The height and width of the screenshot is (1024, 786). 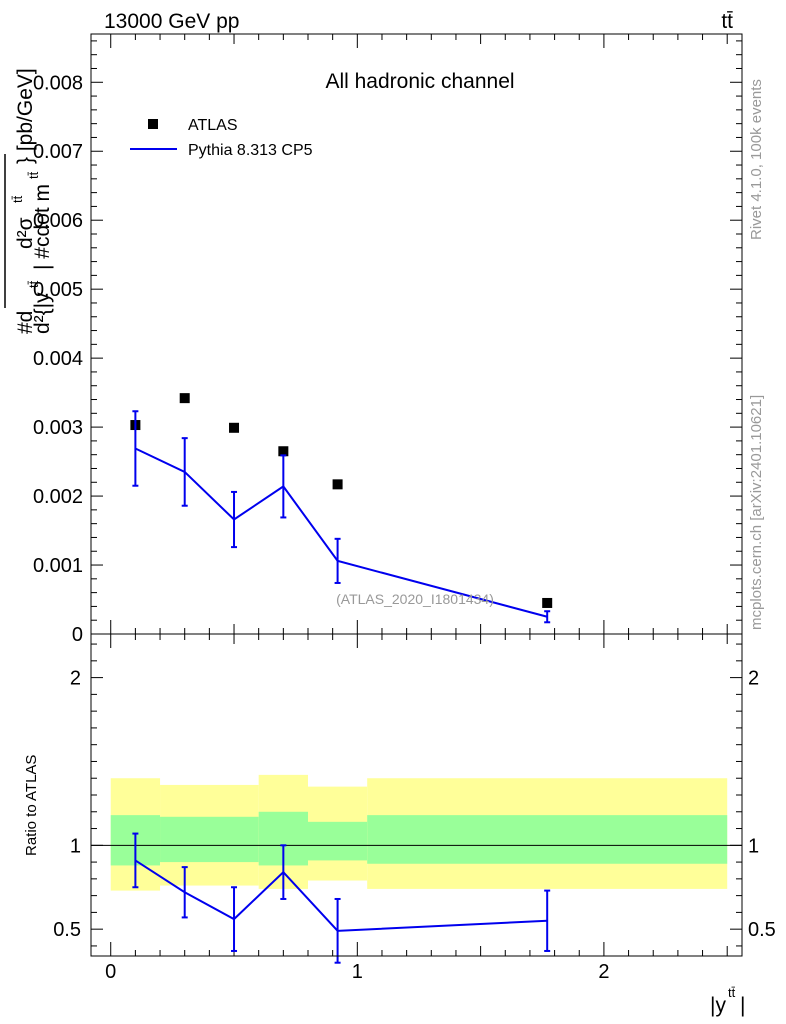 I want to click on analysis-watermark: (ATLAS_2020_I1801434), so click(x=415, y=599).